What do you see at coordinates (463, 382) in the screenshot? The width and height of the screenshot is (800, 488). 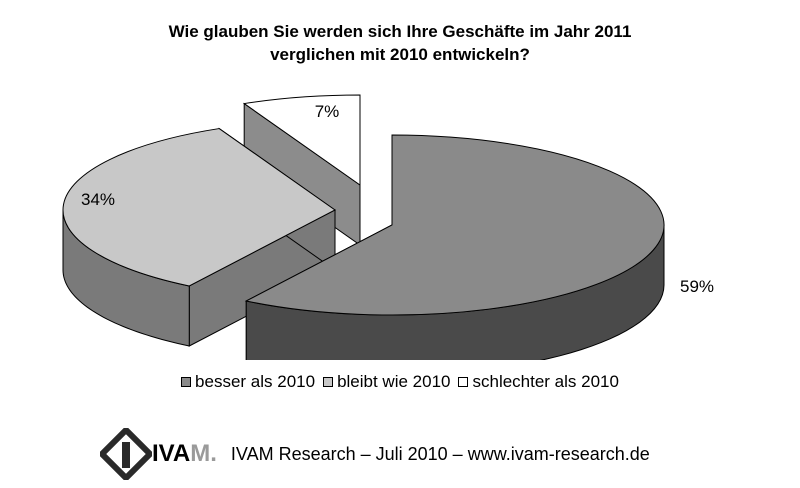 I see `legend-swatch-schlechter` at bounding box center [463, 382].